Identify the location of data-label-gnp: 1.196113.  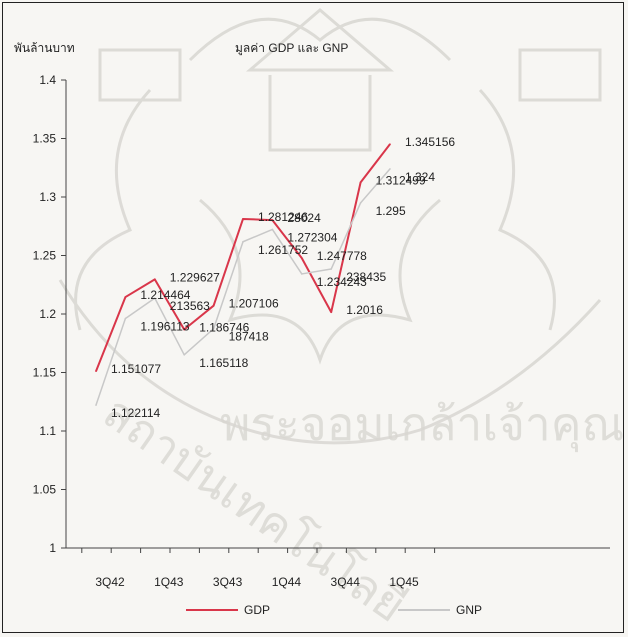
(164, 327).